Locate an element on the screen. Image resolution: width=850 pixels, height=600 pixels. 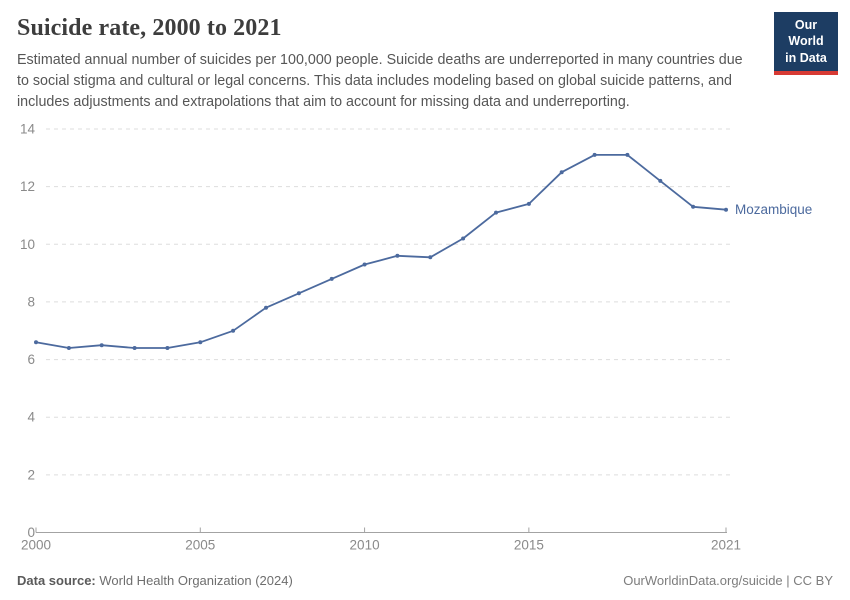
y-axis-tick-label: 4 is located at coordinates (31, 417).